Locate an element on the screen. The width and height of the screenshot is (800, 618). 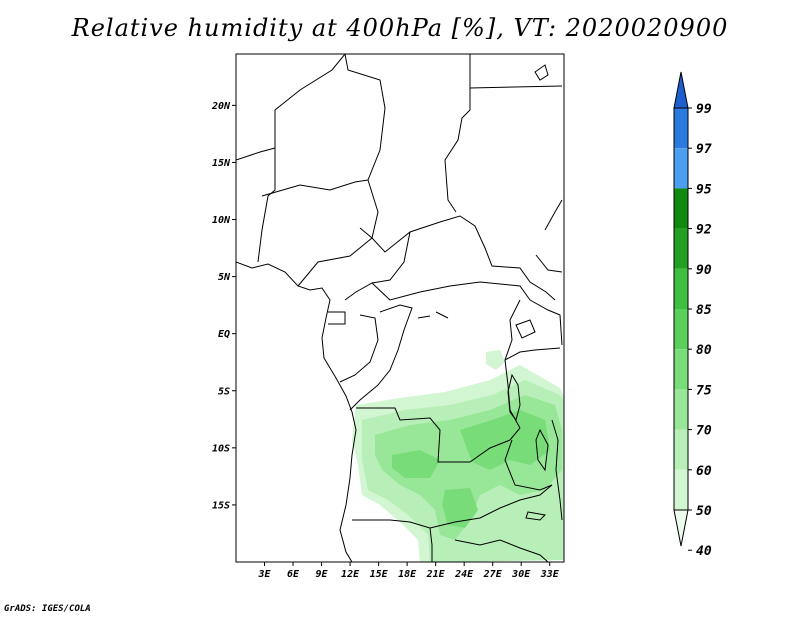
colorbar-label: 95 is located at coordinates (704, 189).